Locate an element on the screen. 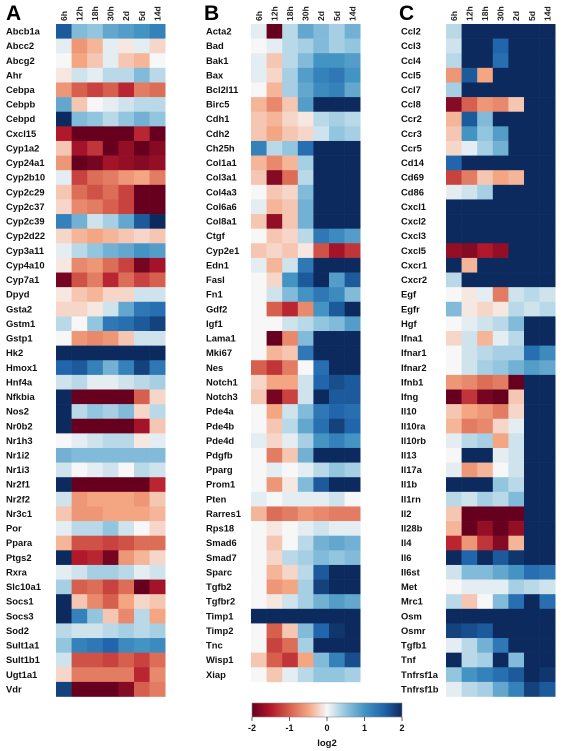  gene-label: Col1a1 is located at coordinates (221, 162).